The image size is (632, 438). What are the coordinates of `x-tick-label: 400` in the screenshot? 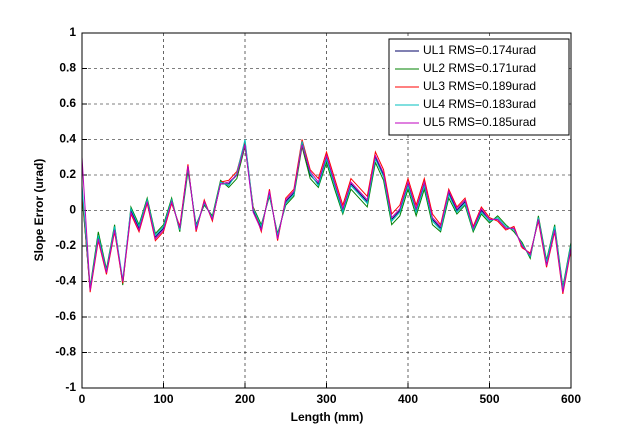 It's located at (408, 399).